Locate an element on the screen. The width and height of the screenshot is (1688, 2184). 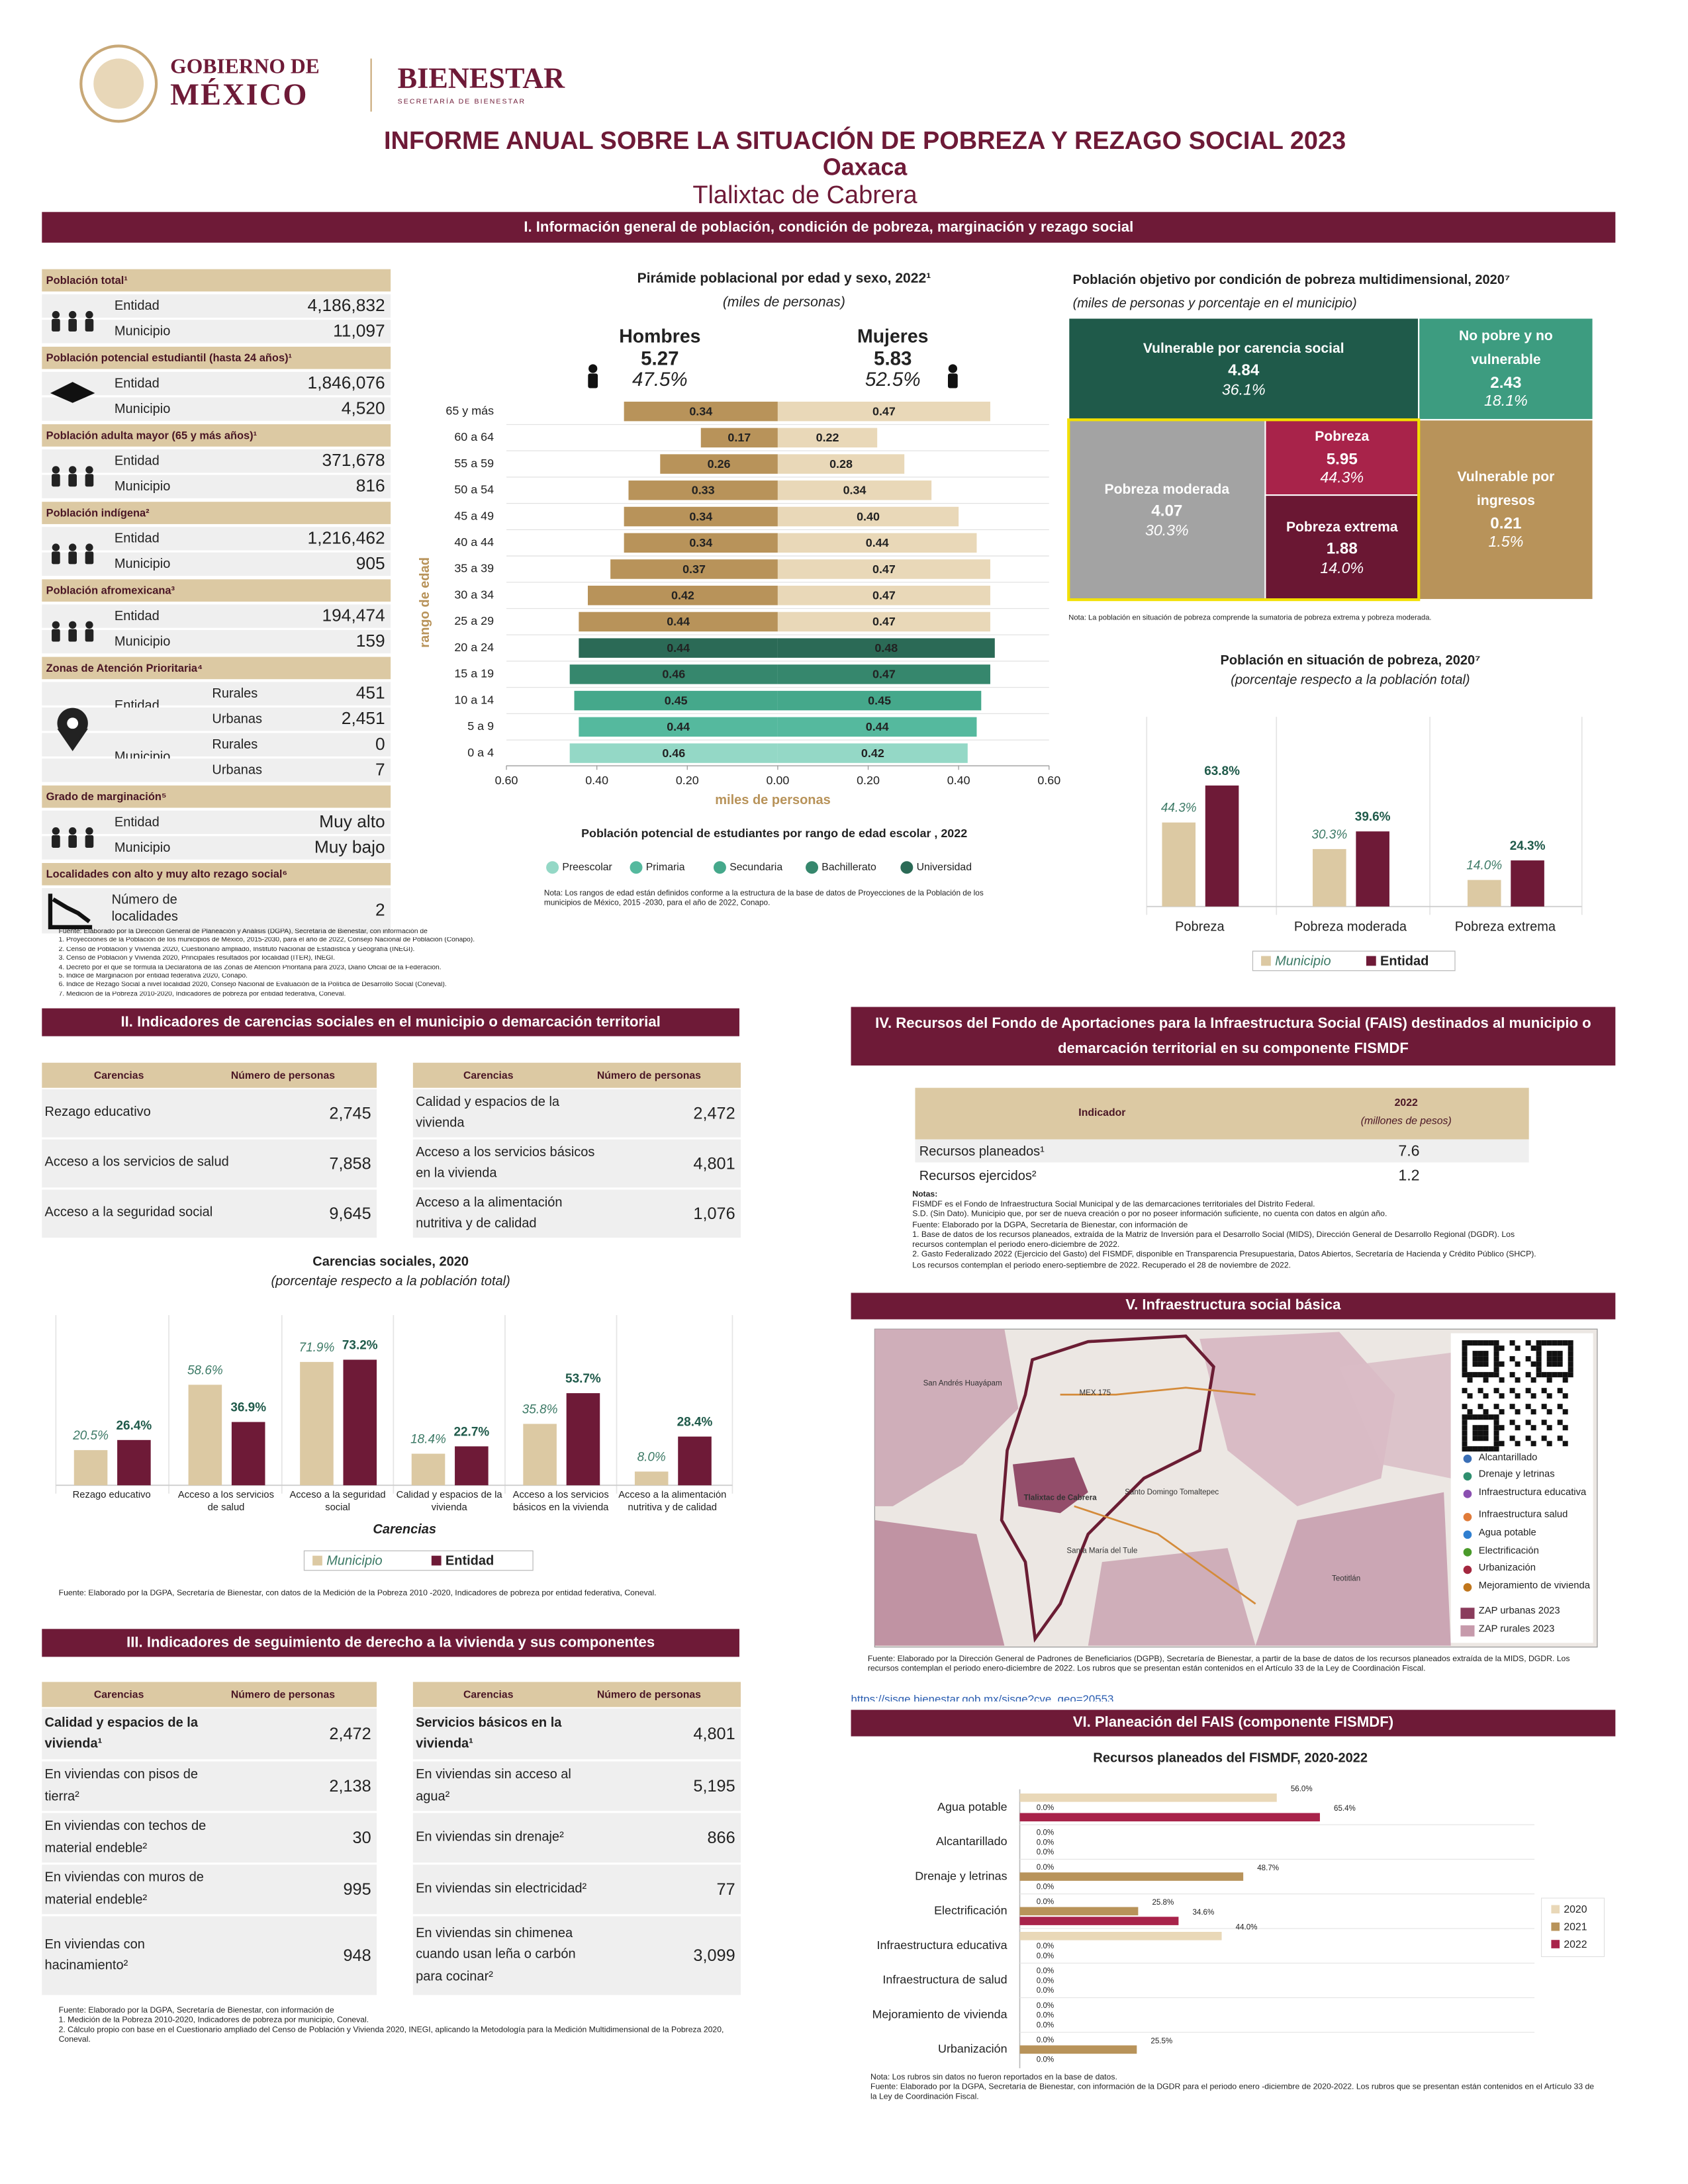
x-tick-label-box: Acceso a los servicios de salud is located at coordinates (226, 1502).